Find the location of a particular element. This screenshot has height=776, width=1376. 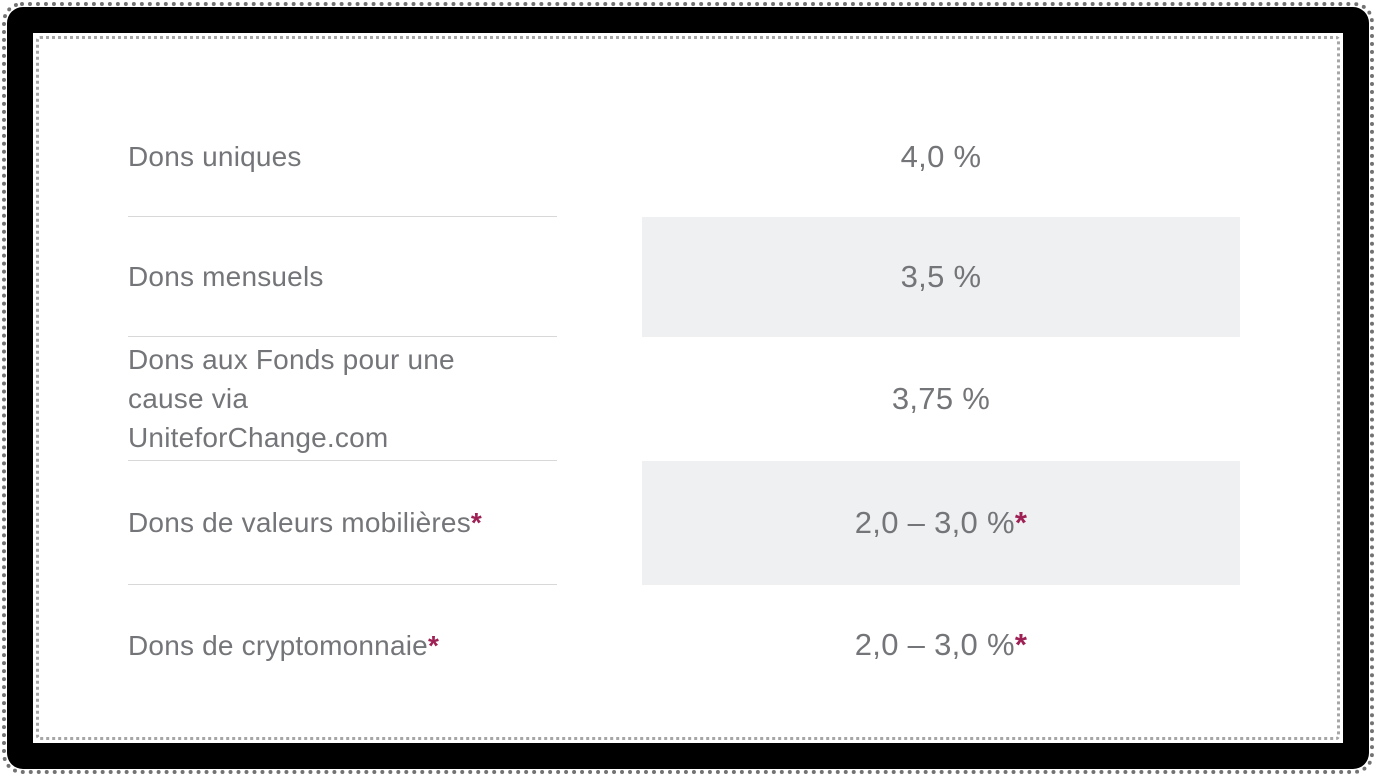

fee-label-text: Dons de valeurs mobilières* is located at coordinates (305, 522).